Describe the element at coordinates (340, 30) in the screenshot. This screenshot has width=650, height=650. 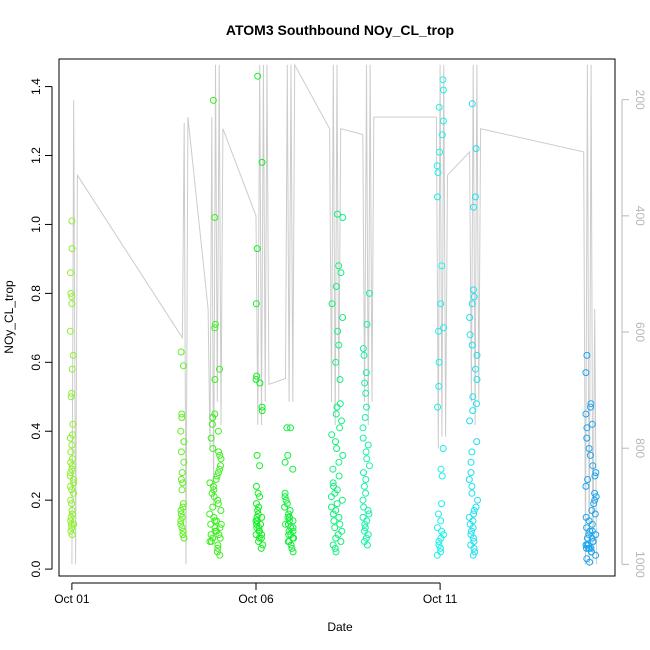
I see `chart-title: ATOM3 Southbound NOy_CL_trop` at that location.